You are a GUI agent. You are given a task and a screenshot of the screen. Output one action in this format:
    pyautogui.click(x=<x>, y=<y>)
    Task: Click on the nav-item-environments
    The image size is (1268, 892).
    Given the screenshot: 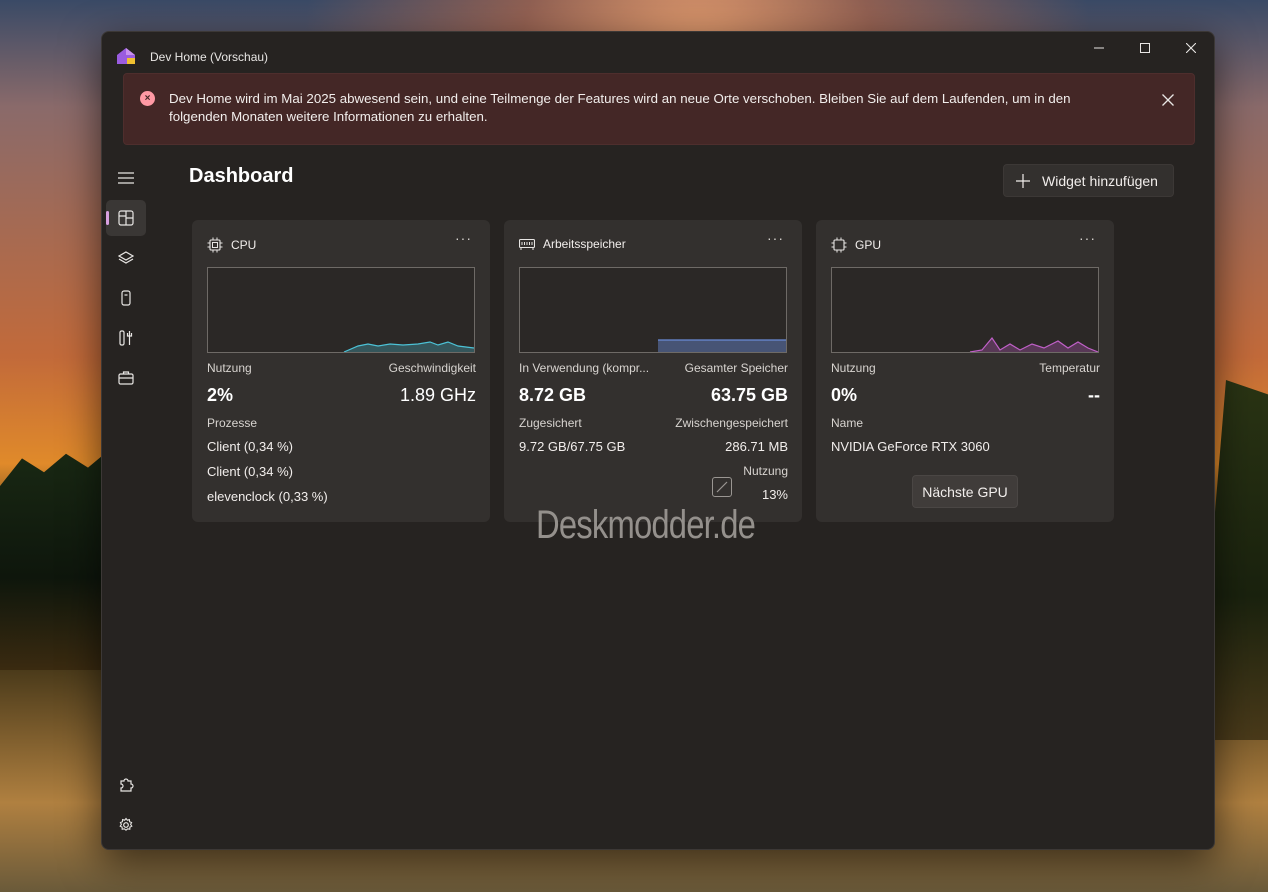 What is the action you would take?
    pyautogui.click(x=126, y=258)
    